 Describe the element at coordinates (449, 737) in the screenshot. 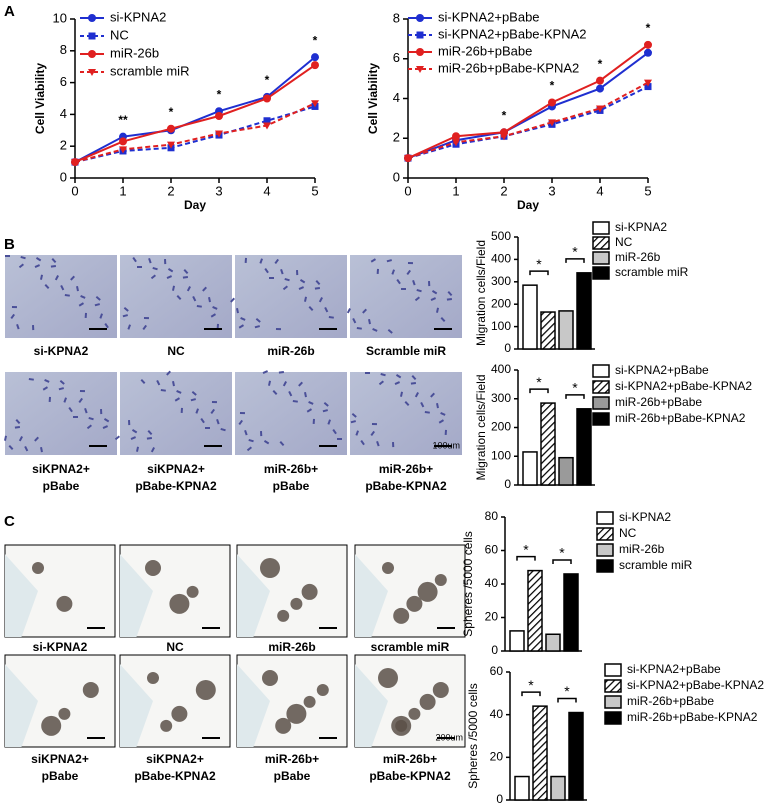

I see `scale-label: 200um` at that location.